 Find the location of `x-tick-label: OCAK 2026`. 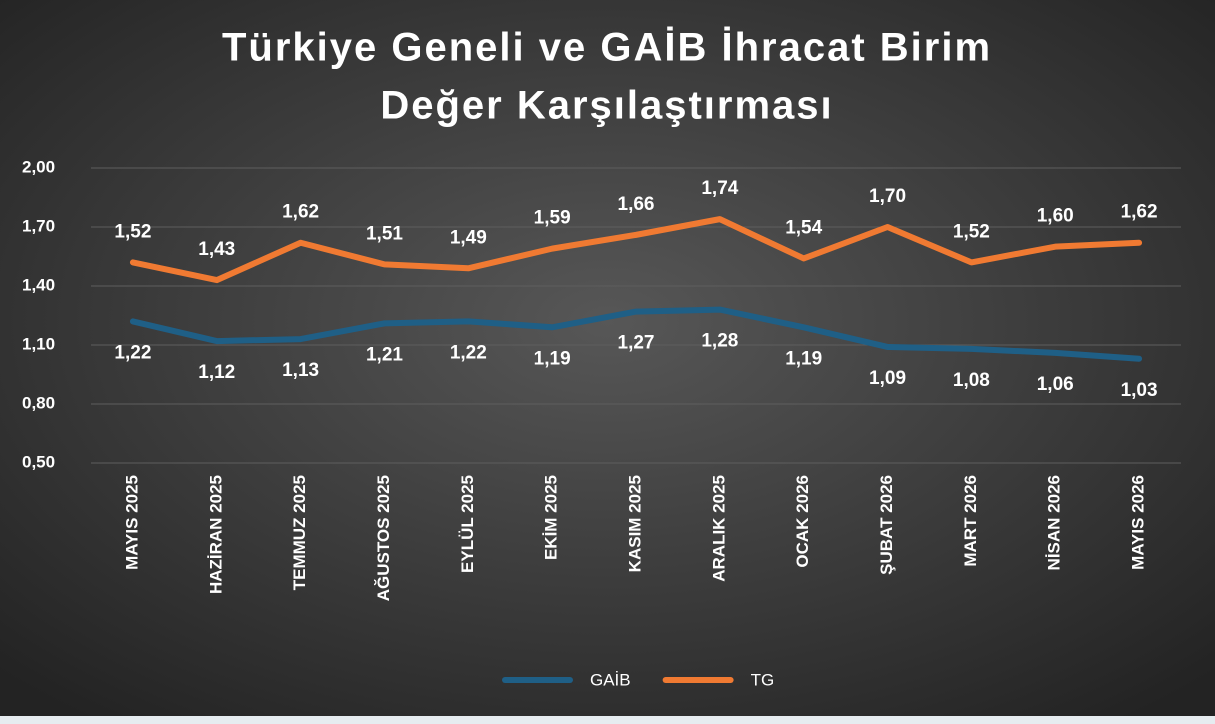

x-tick-label: OCAK 2026 is located at coordinates (802, 521).